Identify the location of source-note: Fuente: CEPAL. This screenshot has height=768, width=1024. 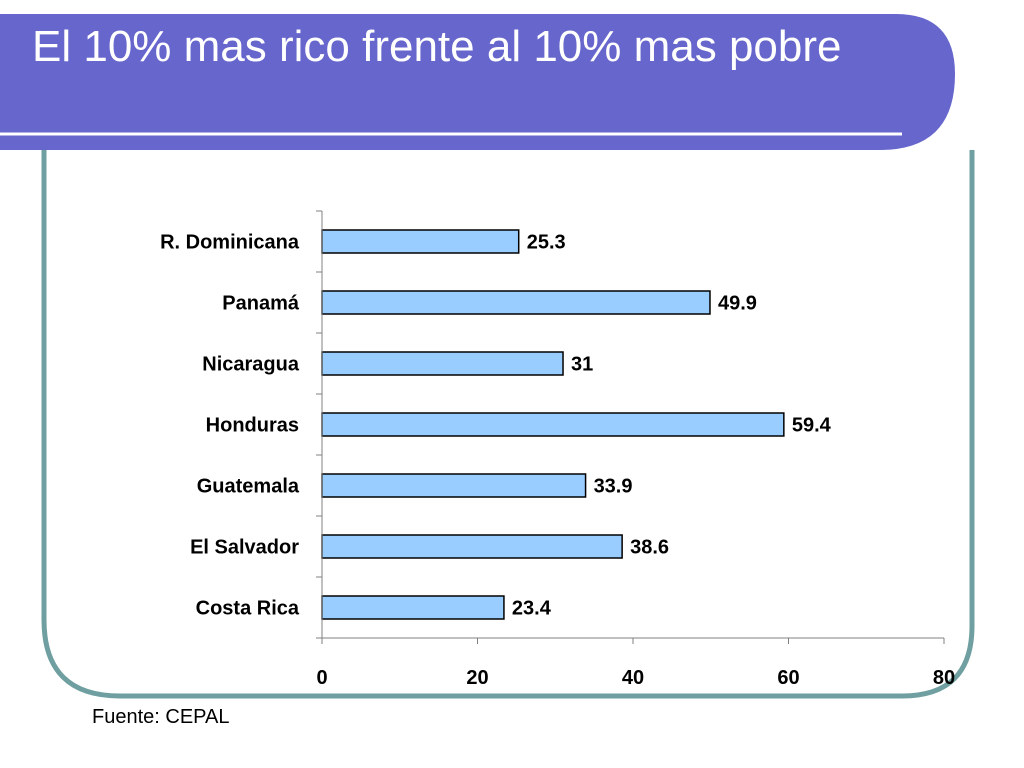
(161, 717).